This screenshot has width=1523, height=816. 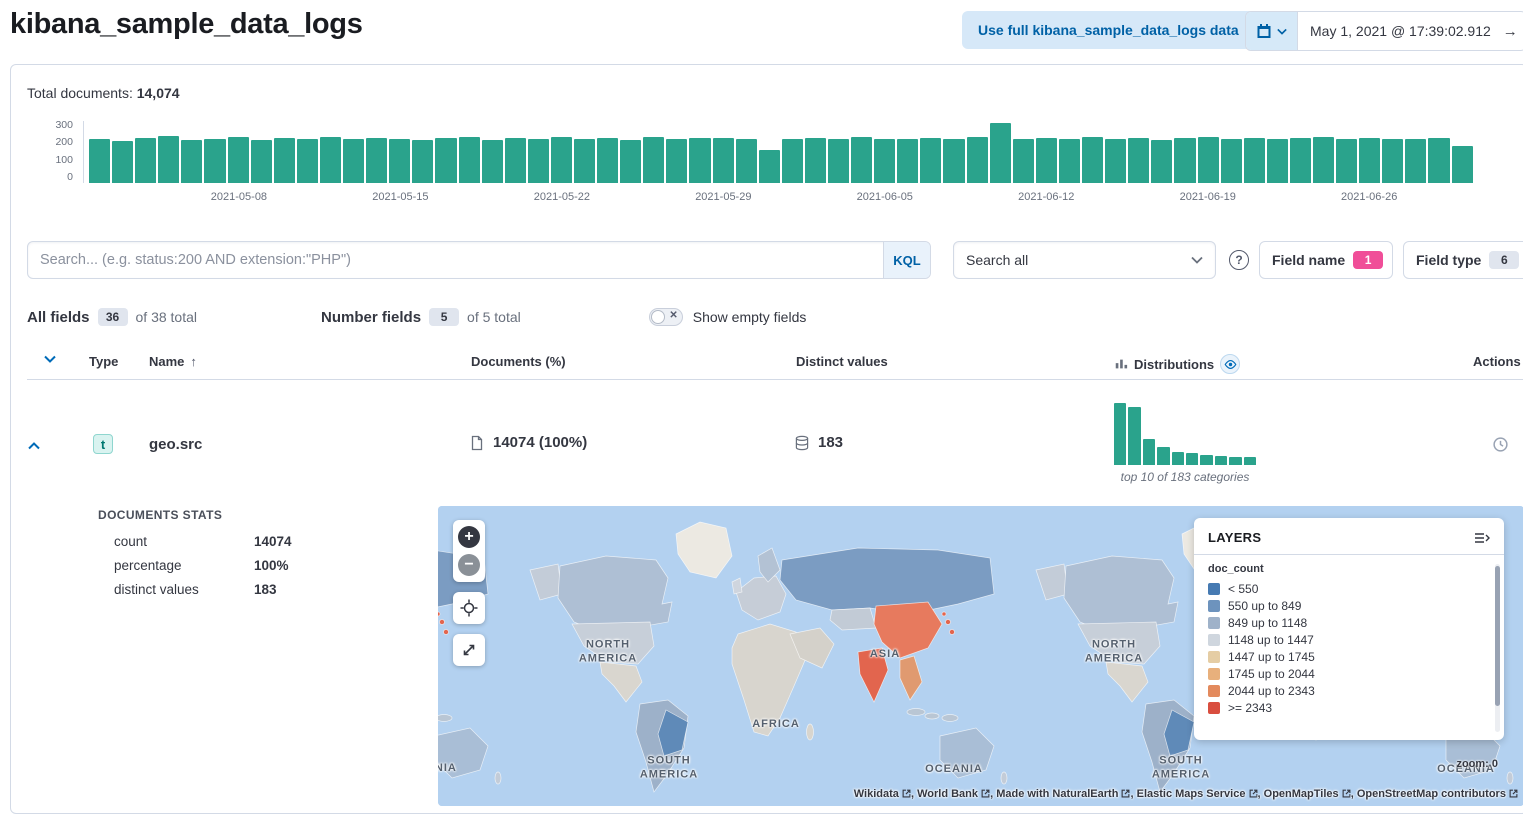 What do you see at coordinates (518, 361) in the screenshot?
I see `column-header-documents: Documents (%)` at bounding box center [518, 361].